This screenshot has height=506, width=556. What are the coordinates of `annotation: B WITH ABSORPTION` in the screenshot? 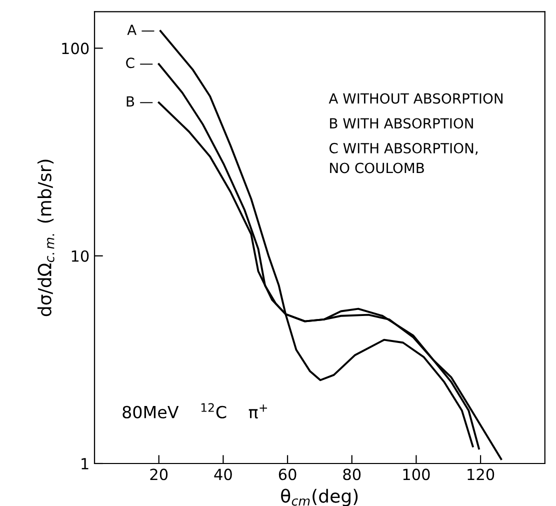 It's located at (401, 123).